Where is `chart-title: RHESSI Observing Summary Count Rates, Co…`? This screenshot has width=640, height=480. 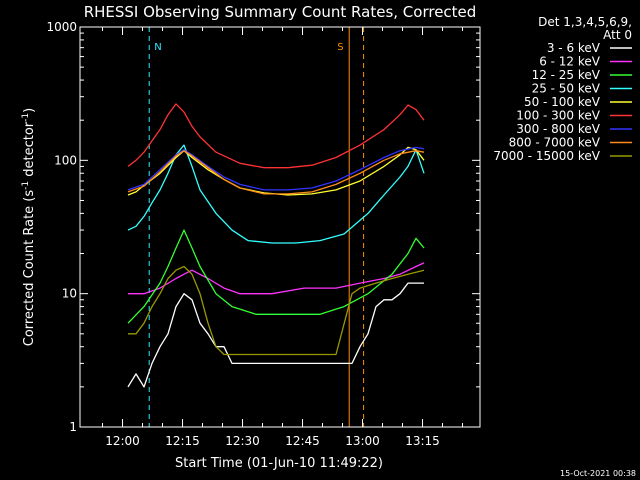
chart-title: RHESSI Observing Summary Count Rates, Co… is located at coordinates (280, 12).